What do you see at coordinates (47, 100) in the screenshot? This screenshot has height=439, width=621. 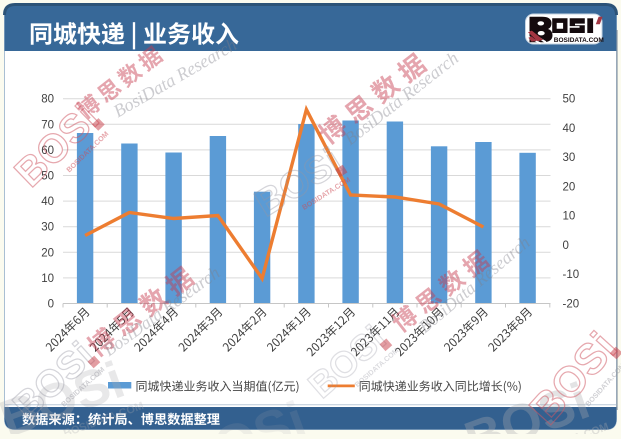 I see `svg-text: 80` at bounding box center [47, 100].